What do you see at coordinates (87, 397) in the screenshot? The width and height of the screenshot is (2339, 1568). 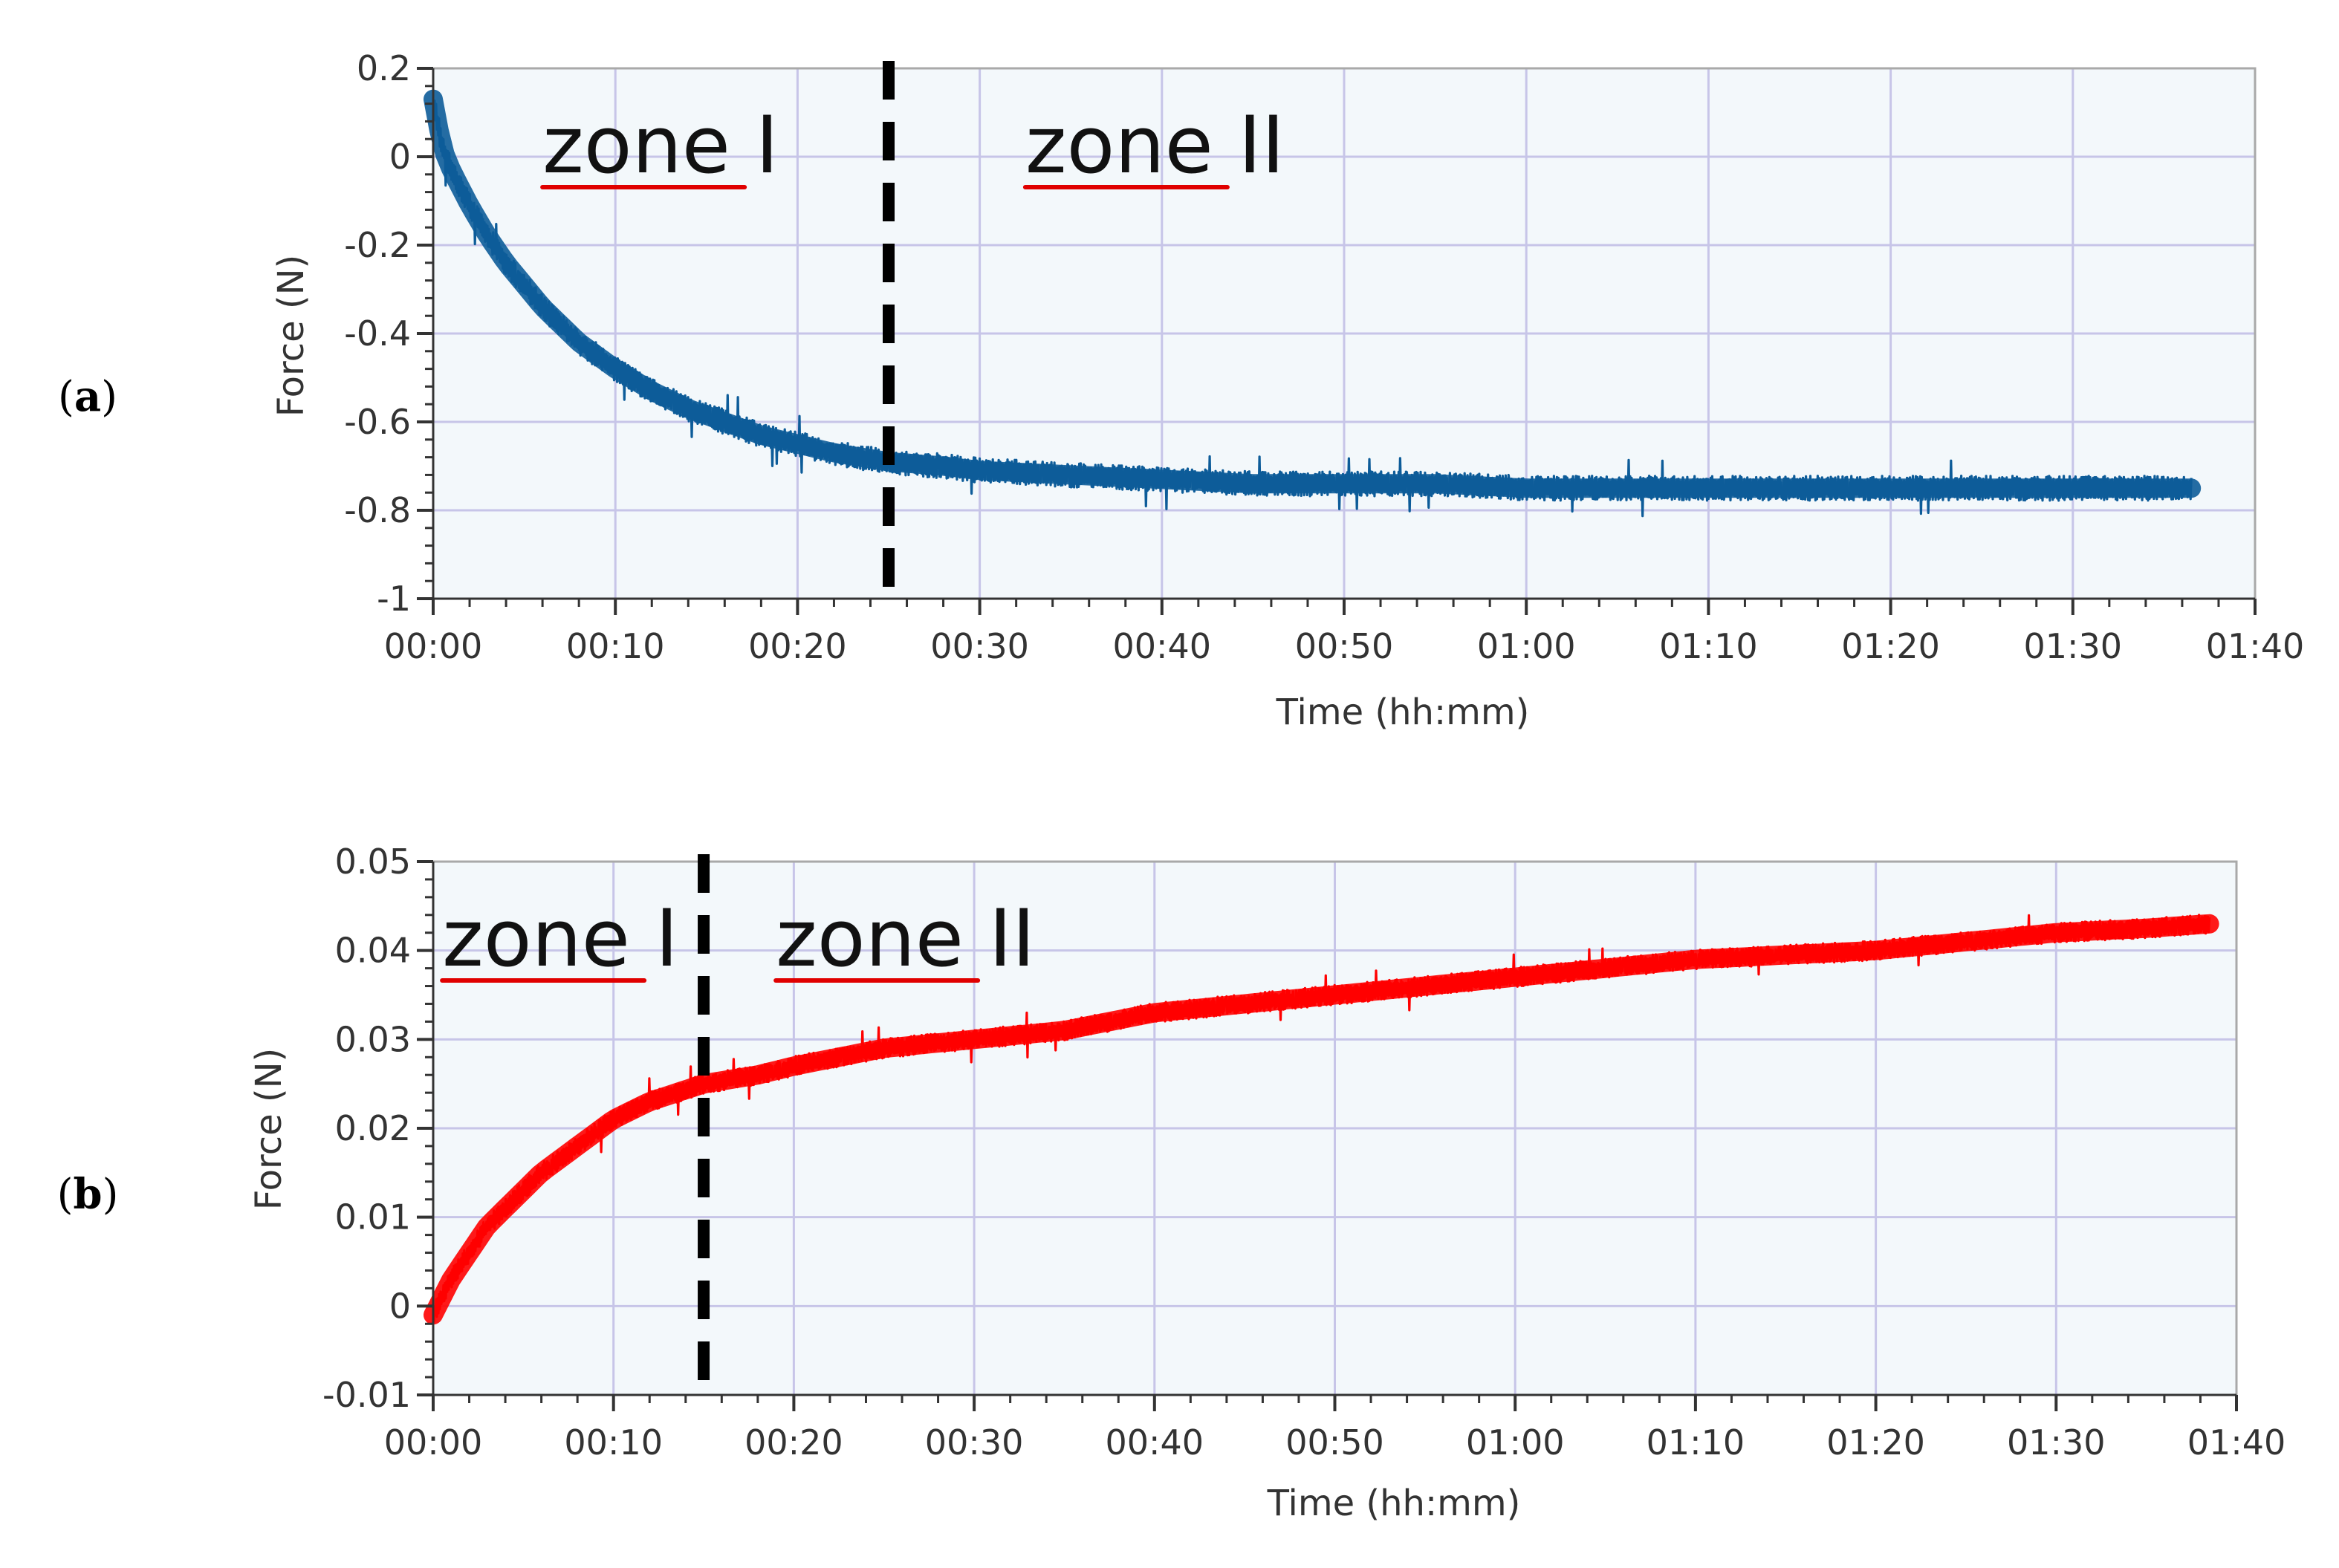 I see `panel-label-a: (a)` at bounding box center [87, 397].